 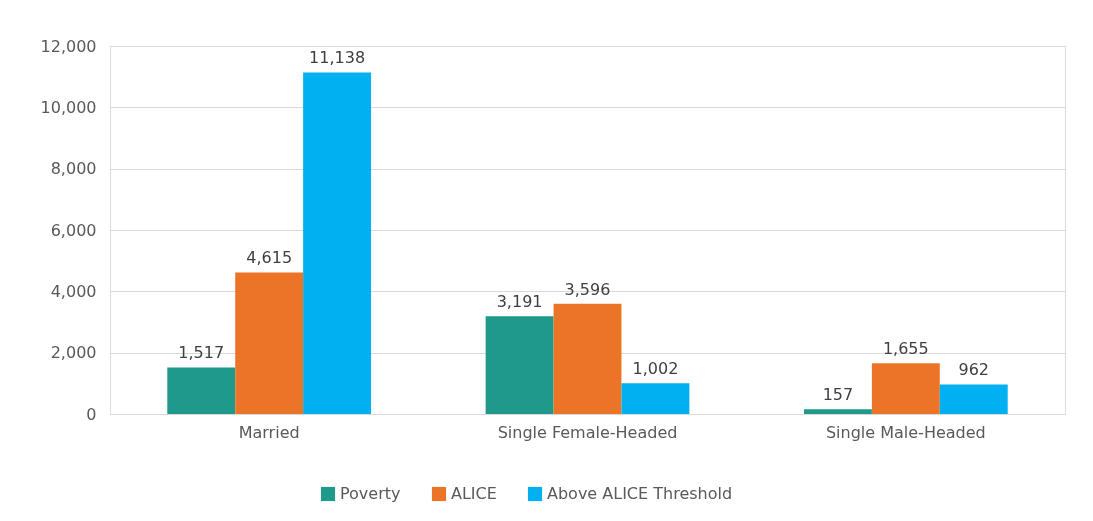 What do you see at coordinates (68, 107) in the screenshot?
I see `y-tick-label: 10,000` at bounding box center [68, 107].